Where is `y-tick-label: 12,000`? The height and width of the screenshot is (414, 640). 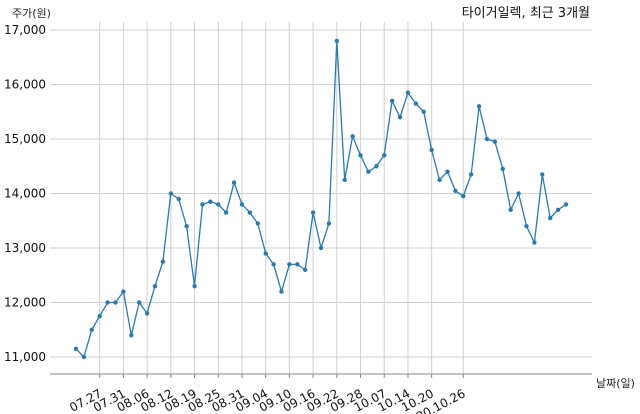 y-tick-label: 12,000 is located at coordinates (25, 303).